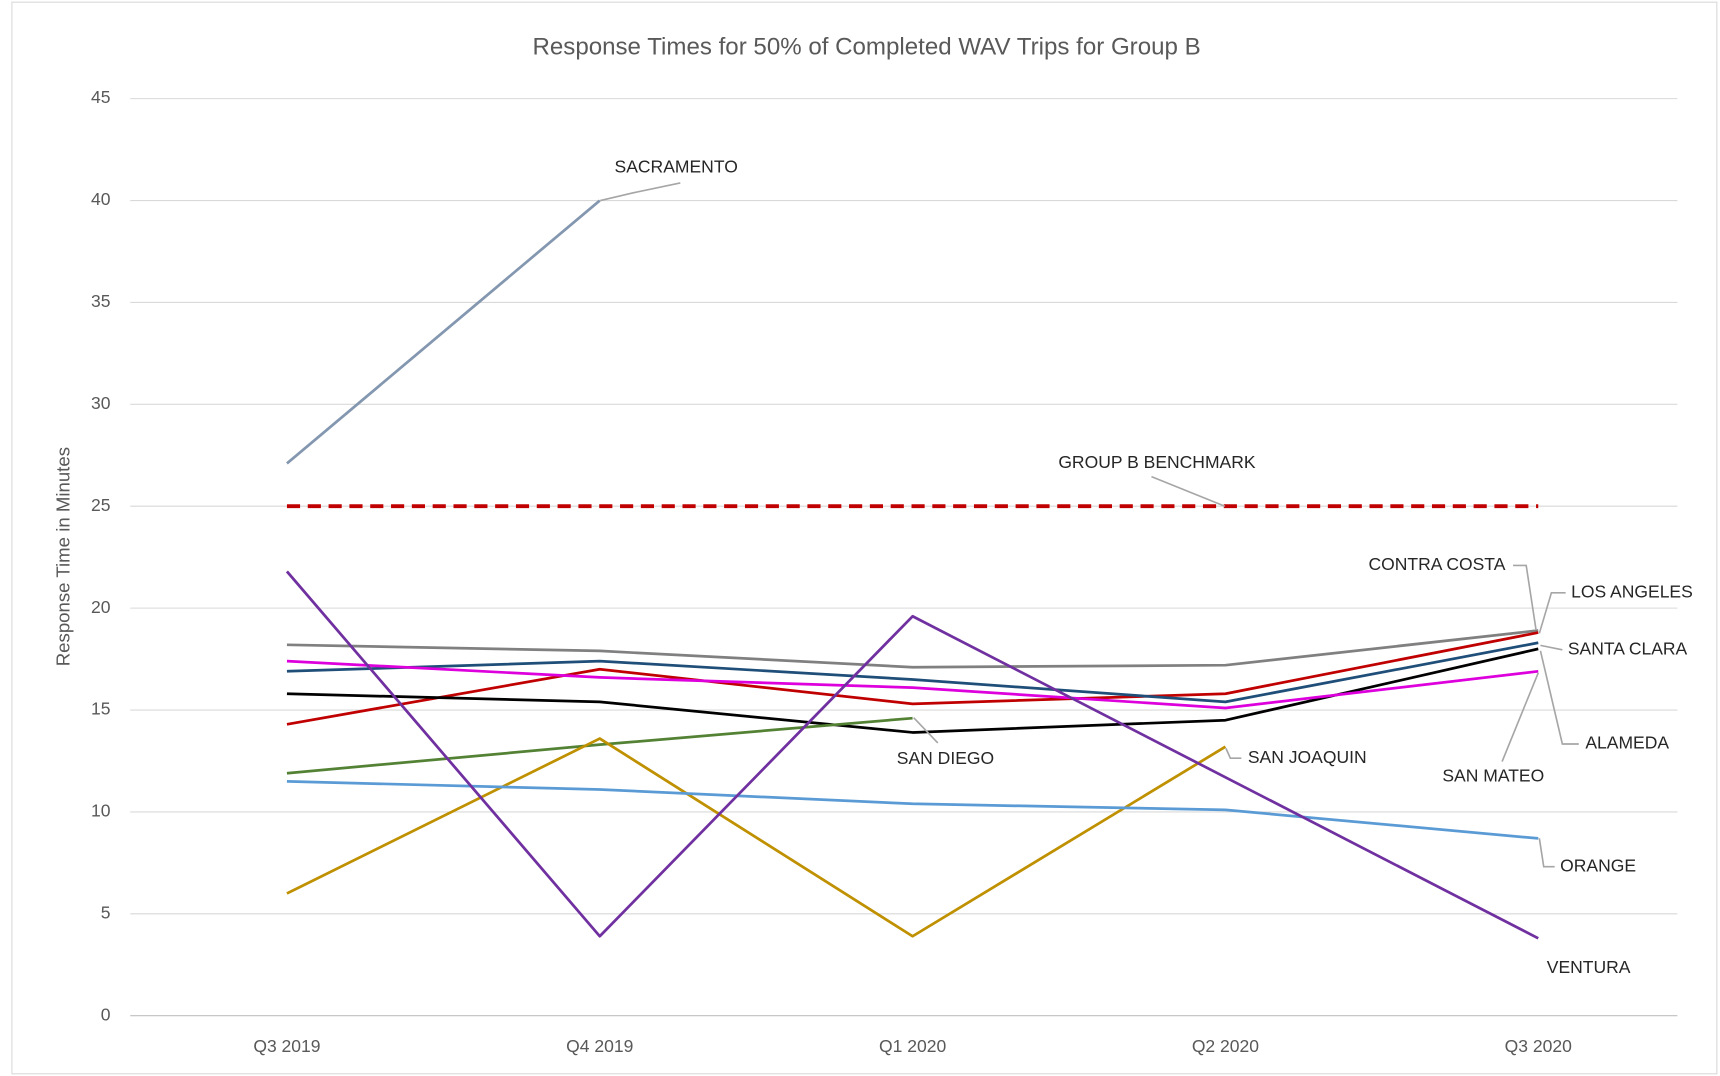 This screenshot has width=1720, height=1076. What do you see at coordinates (286, 1046) in the screenshot?
I see `x-tick-label: Q3 2019` at bounding box center [286, 1046].